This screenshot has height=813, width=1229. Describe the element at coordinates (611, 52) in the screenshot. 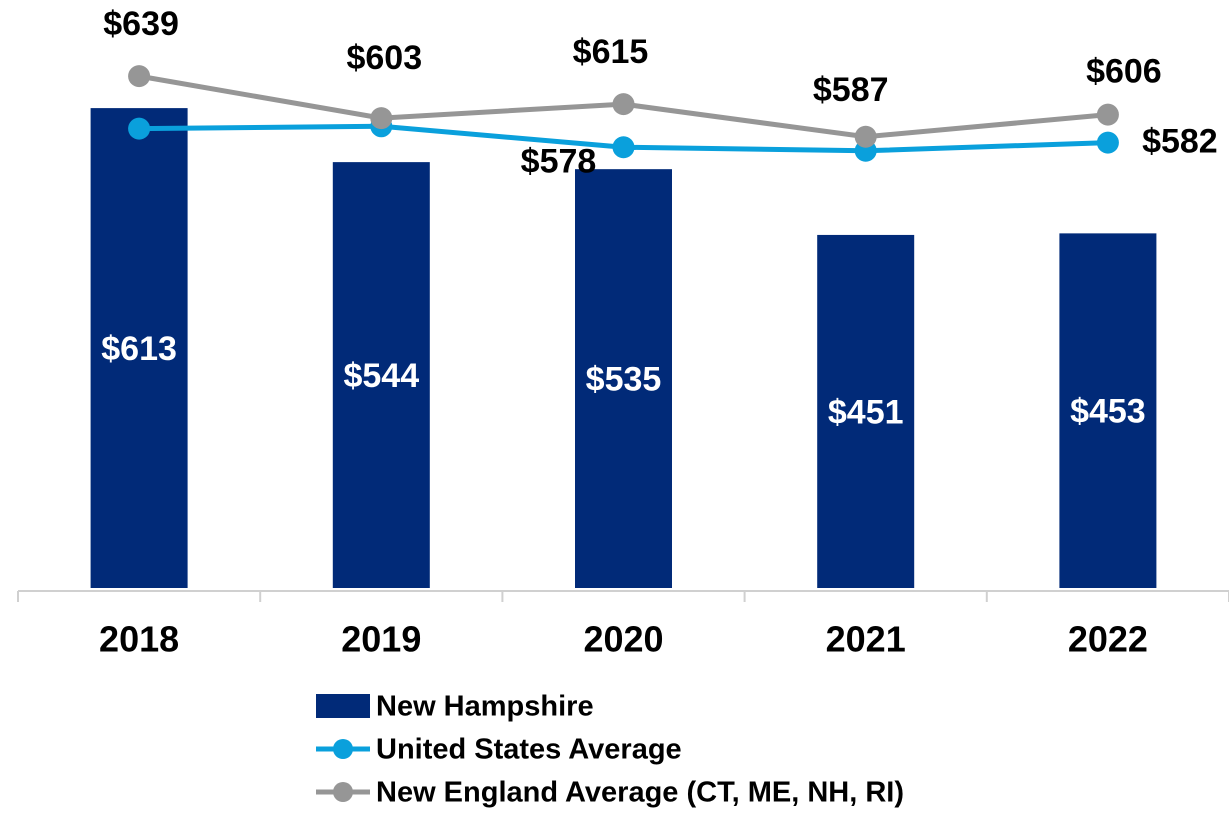

I see `line-value-label: $615` at that location.